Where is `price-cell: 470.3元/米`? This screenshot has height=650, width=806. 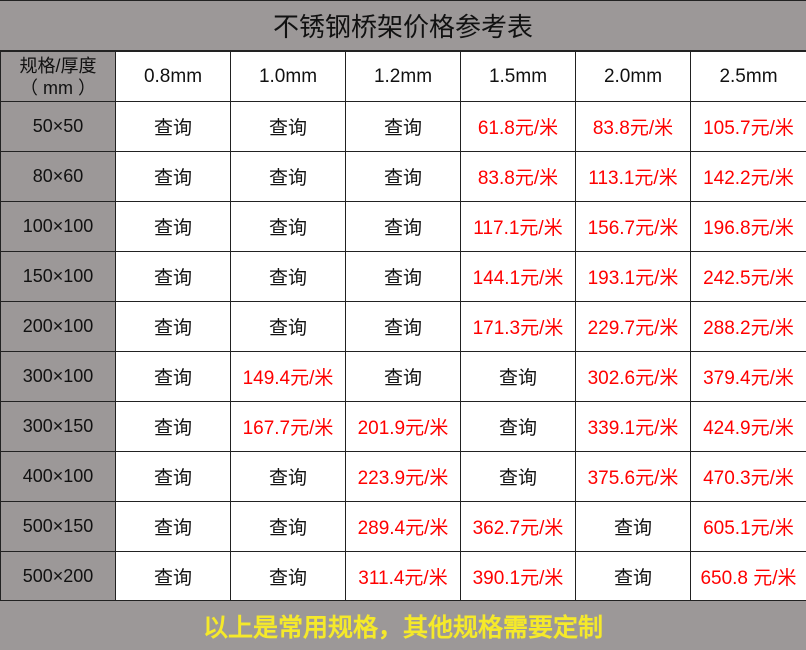 price-cell: 470.3元/米 is located at coordinates (748, 476).